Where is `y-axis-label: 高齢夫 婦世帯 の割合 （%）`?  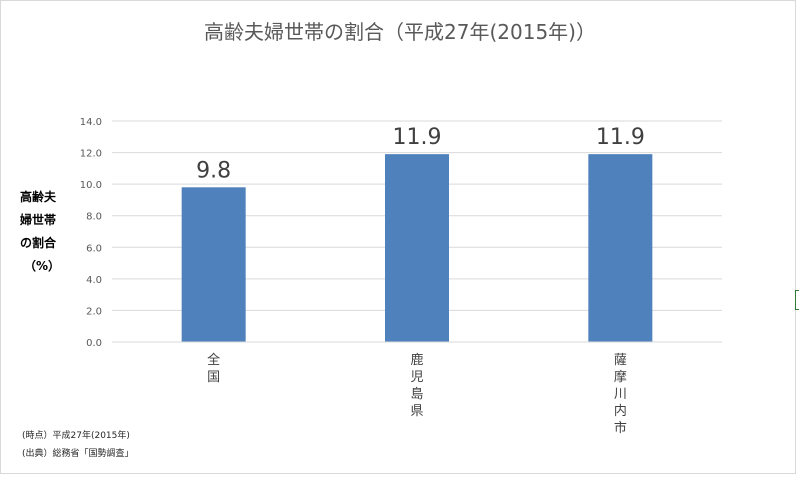 y-axis-label: 高齢夫 婦世帯 の割合 （%） is located at coordinates (41, 232).